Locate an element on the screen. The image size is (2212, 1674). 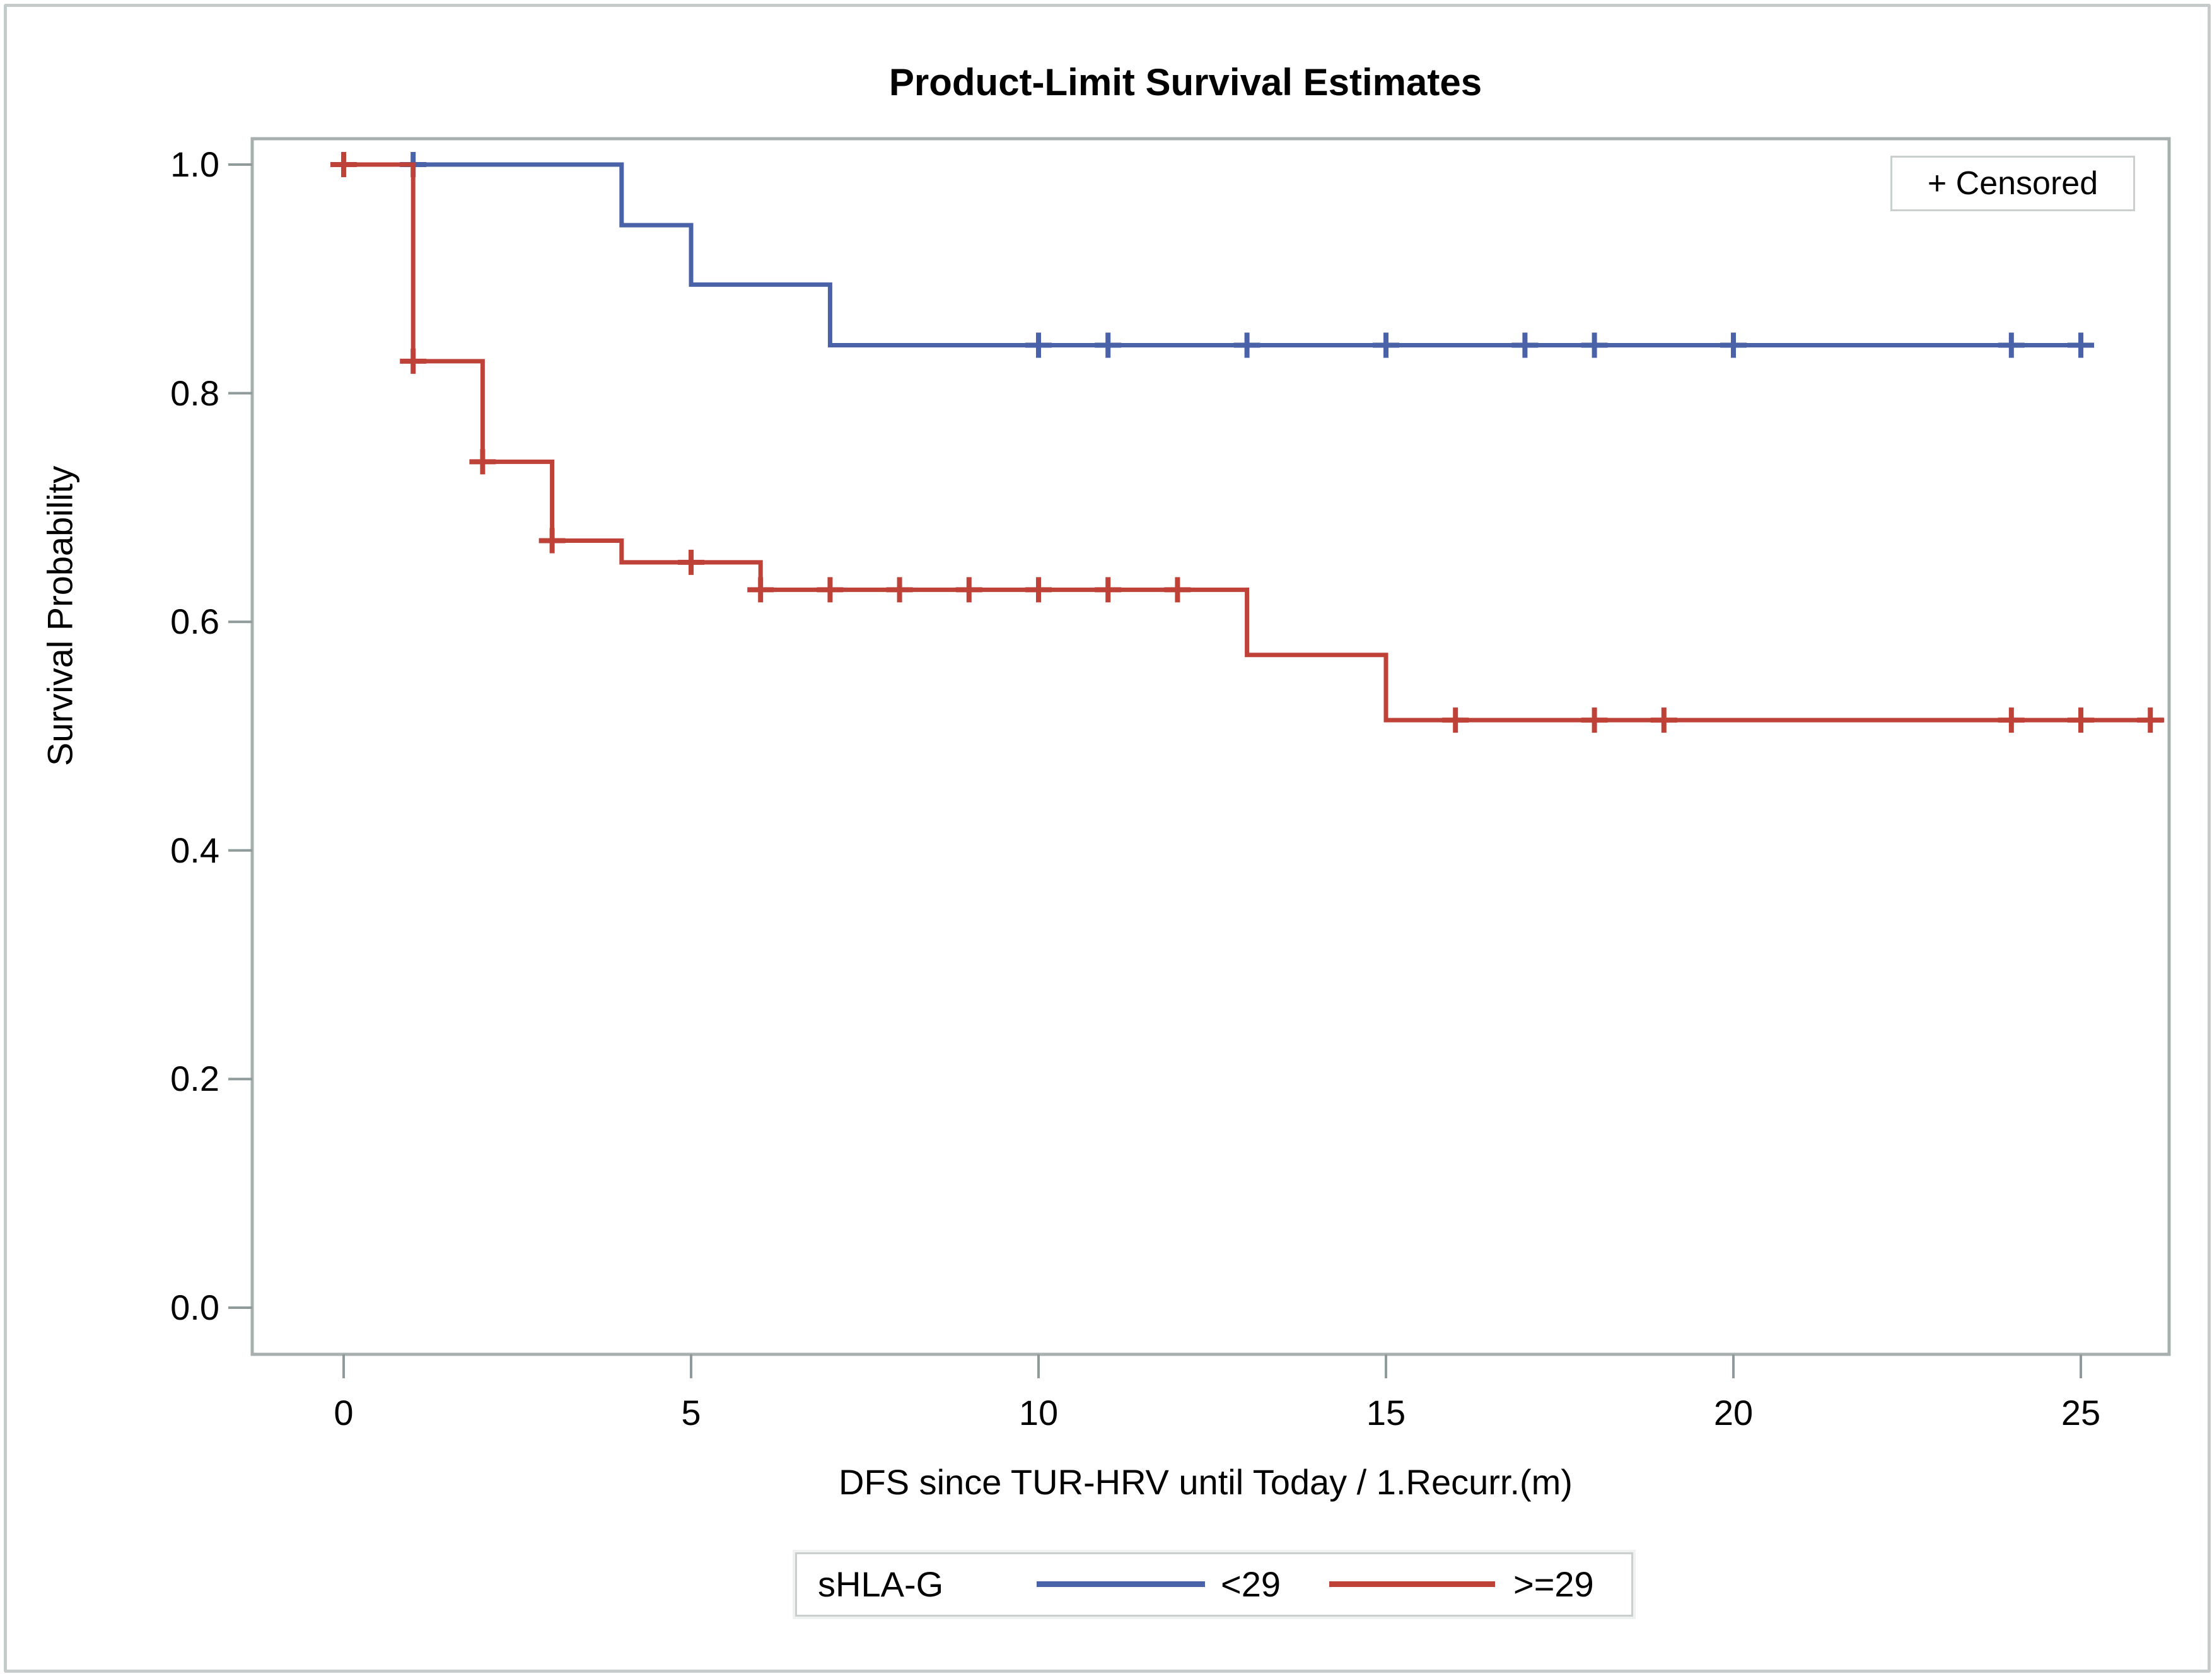
censored-legend-box: + Censored is located at coordinates (2012, 183).